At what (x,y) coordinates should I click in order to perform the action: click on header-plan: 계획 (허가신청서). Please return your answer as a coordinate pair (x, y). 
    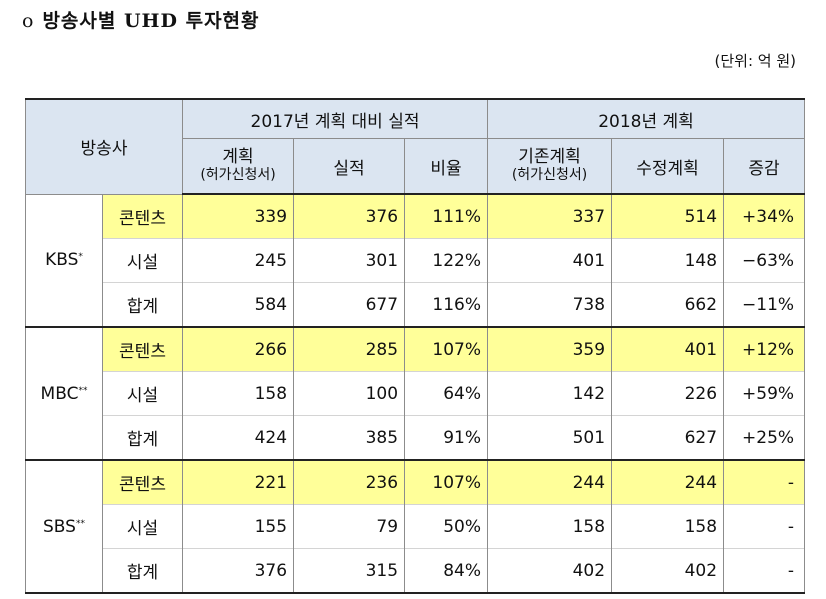
    Looking at the image, I should click on (238, 166).